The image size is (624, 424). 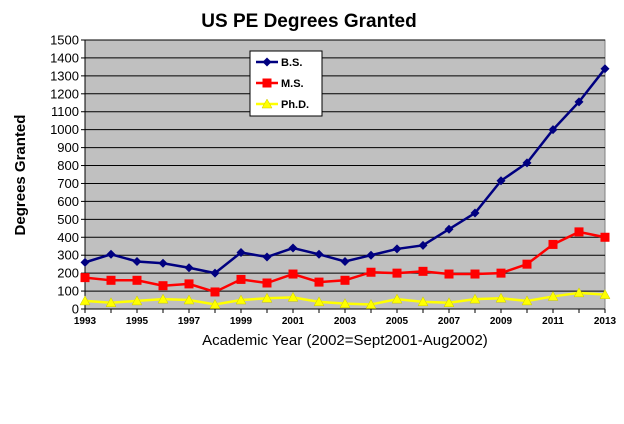 I want to click on legend-label-bs: B.S., so click(x=291, y=63).